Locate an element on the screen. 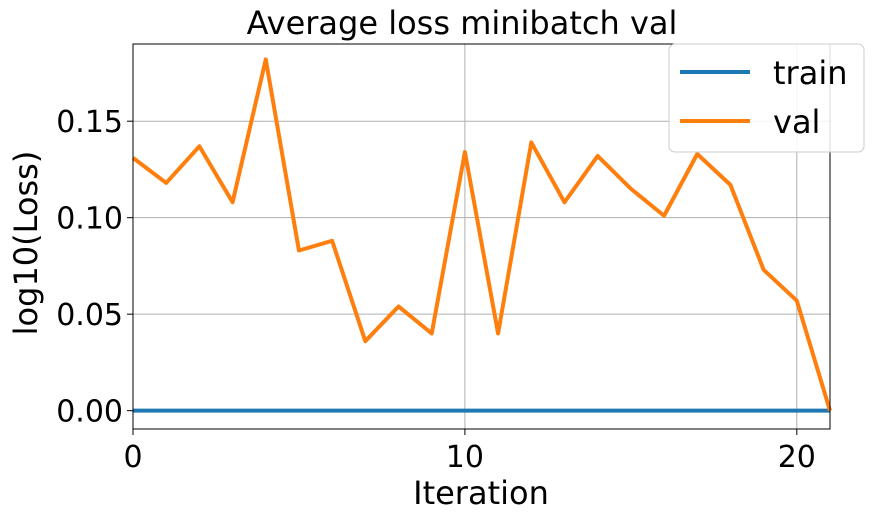 The image size is (875, 520). x-tick-label: 10 is located at coordinates (465, 457).